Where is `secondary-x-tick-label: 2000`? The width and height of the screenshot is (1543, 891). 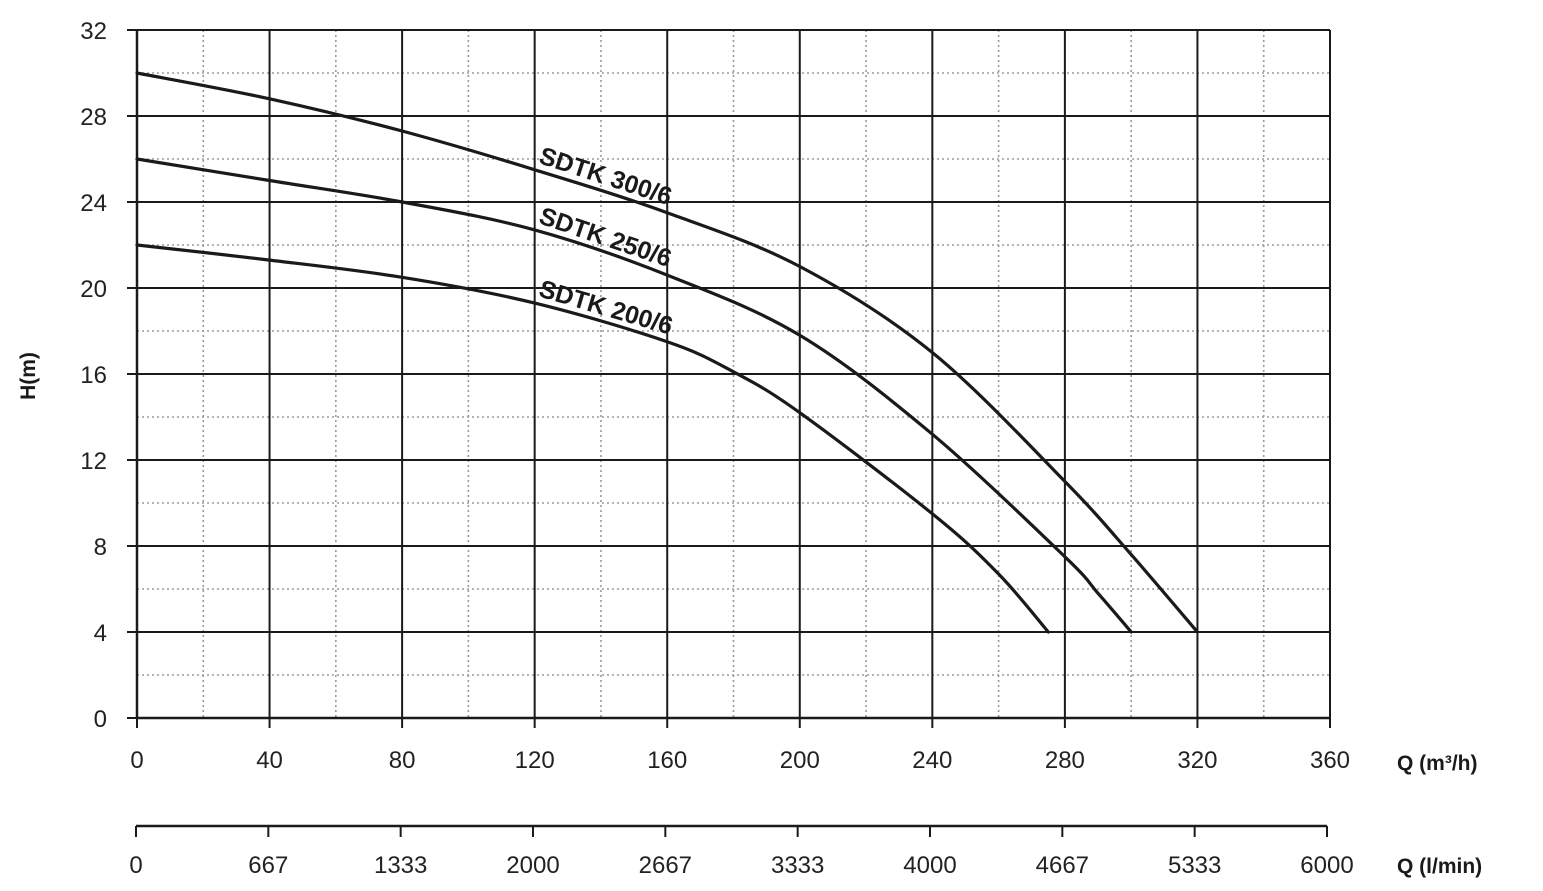
secondary-x-tick-label: 2000 is located at coordinates (532, 865).